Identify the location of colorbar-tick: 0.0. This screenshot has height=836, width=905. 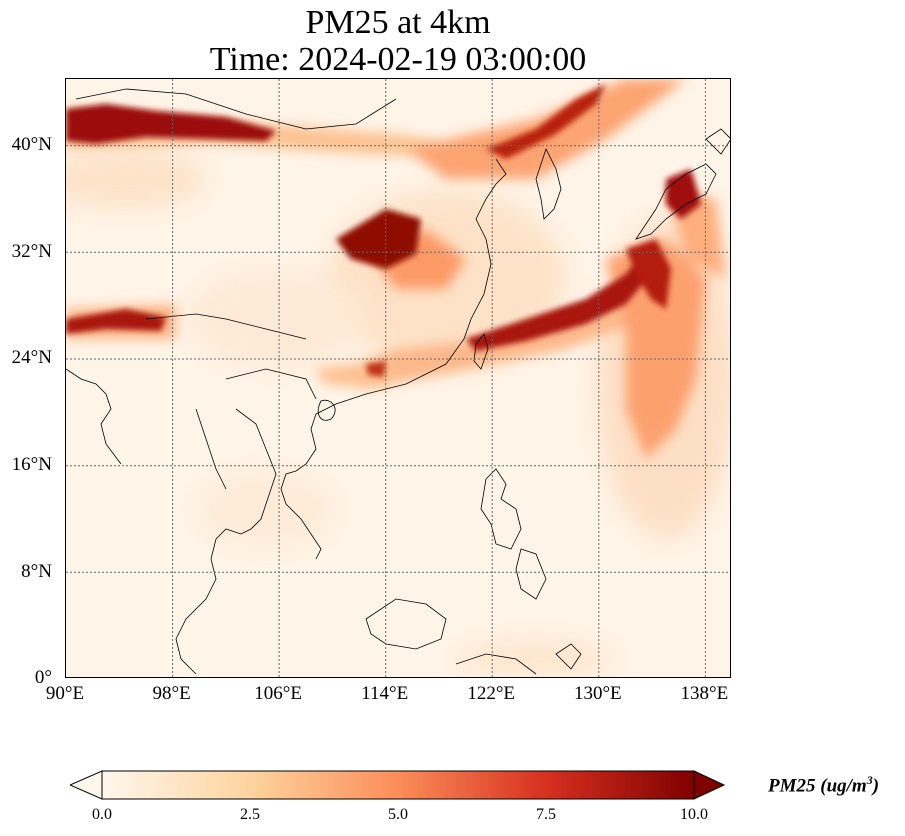
(102, 814).